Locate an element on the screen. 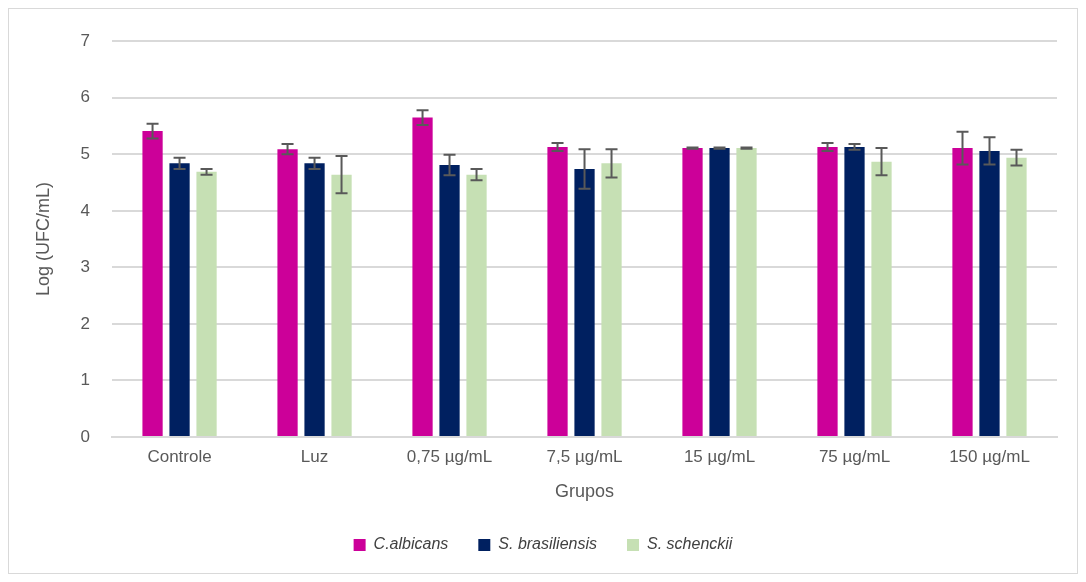 This screenshot has width=1086, height=582. y-axis-title: Log (UFC/mL) is located at coordinates (42, 239).